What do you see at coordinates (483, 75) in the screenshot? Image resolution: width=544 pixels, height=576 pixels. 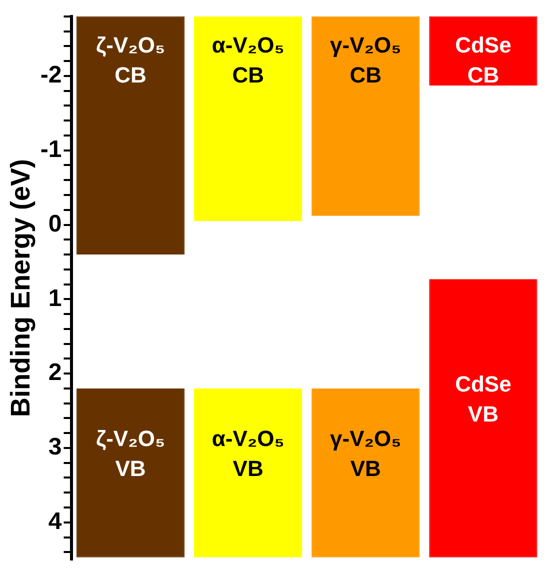 I see `series-label: CB` at bounding box center [483, 75].